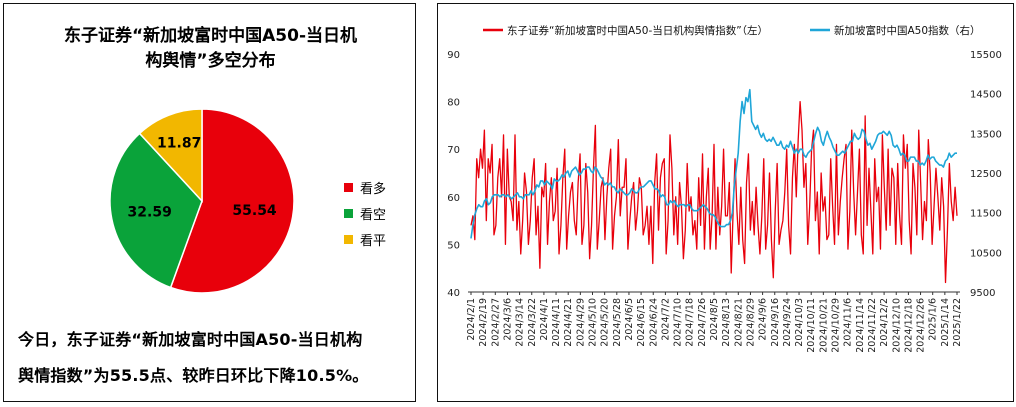 The image size is (1016, 407). Describe the element at coordinates (986, 134) in the screenshot. I see `y-right-tick-label: 13500` at that location.